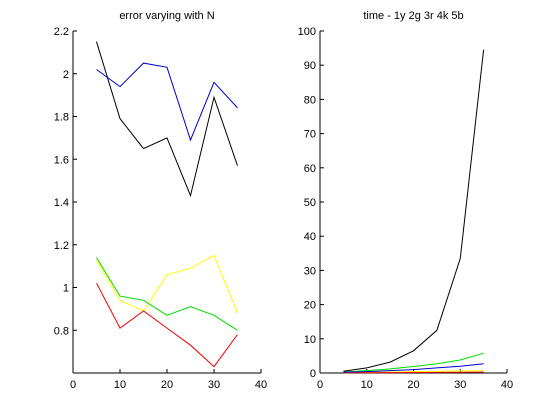 This screenshot has height=419, width=560. What do you see at coordinates (61, 203) in the screenshot?
I see `y-tick-label: 1.4` at bounding box center [61, 203].